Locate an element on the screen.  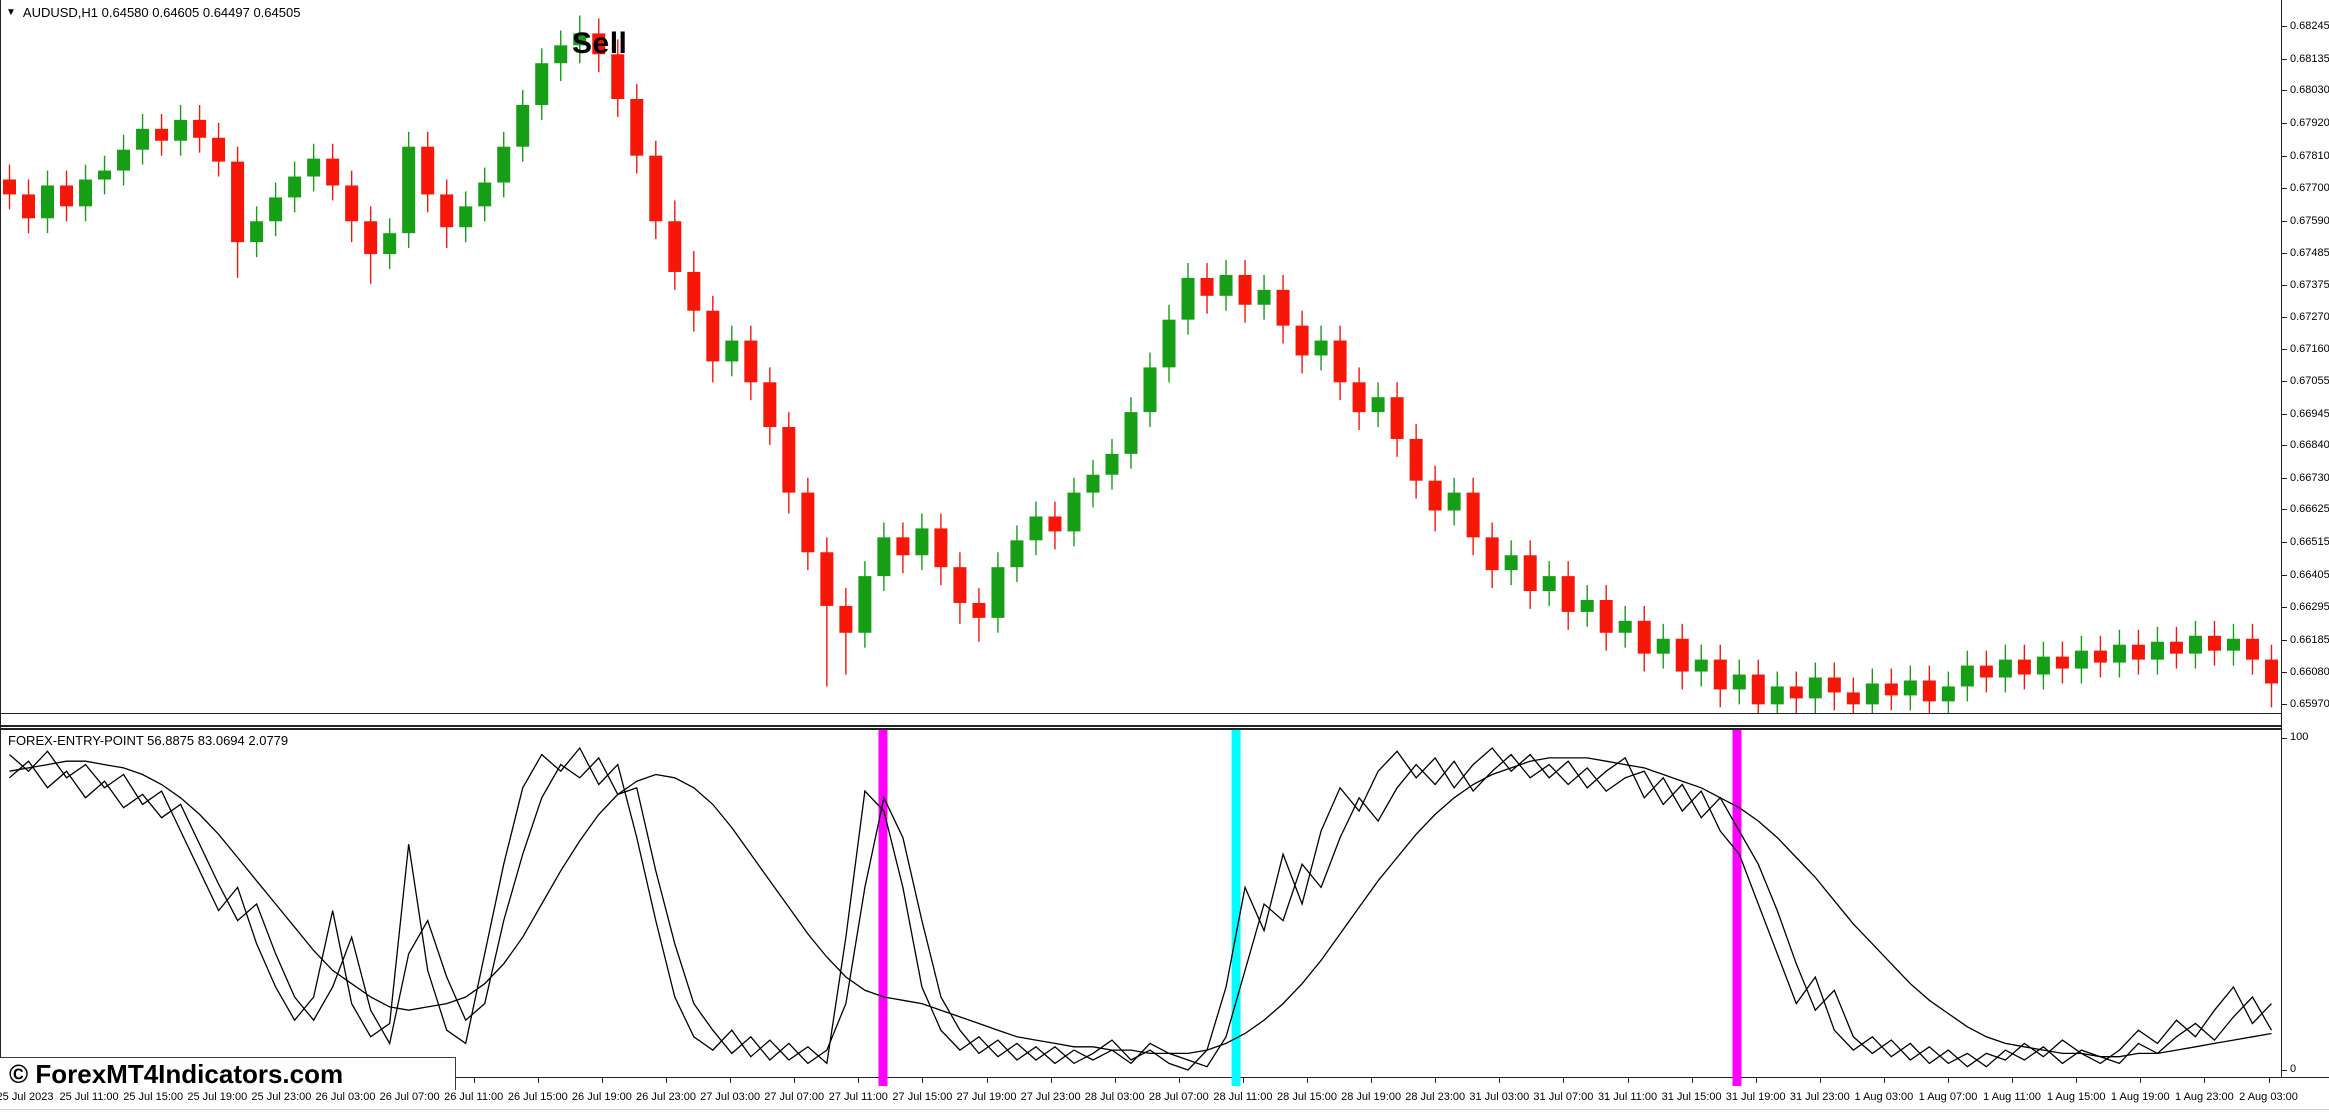
price-axis-label: 0.67270 is located at coordinates (2309, 316).